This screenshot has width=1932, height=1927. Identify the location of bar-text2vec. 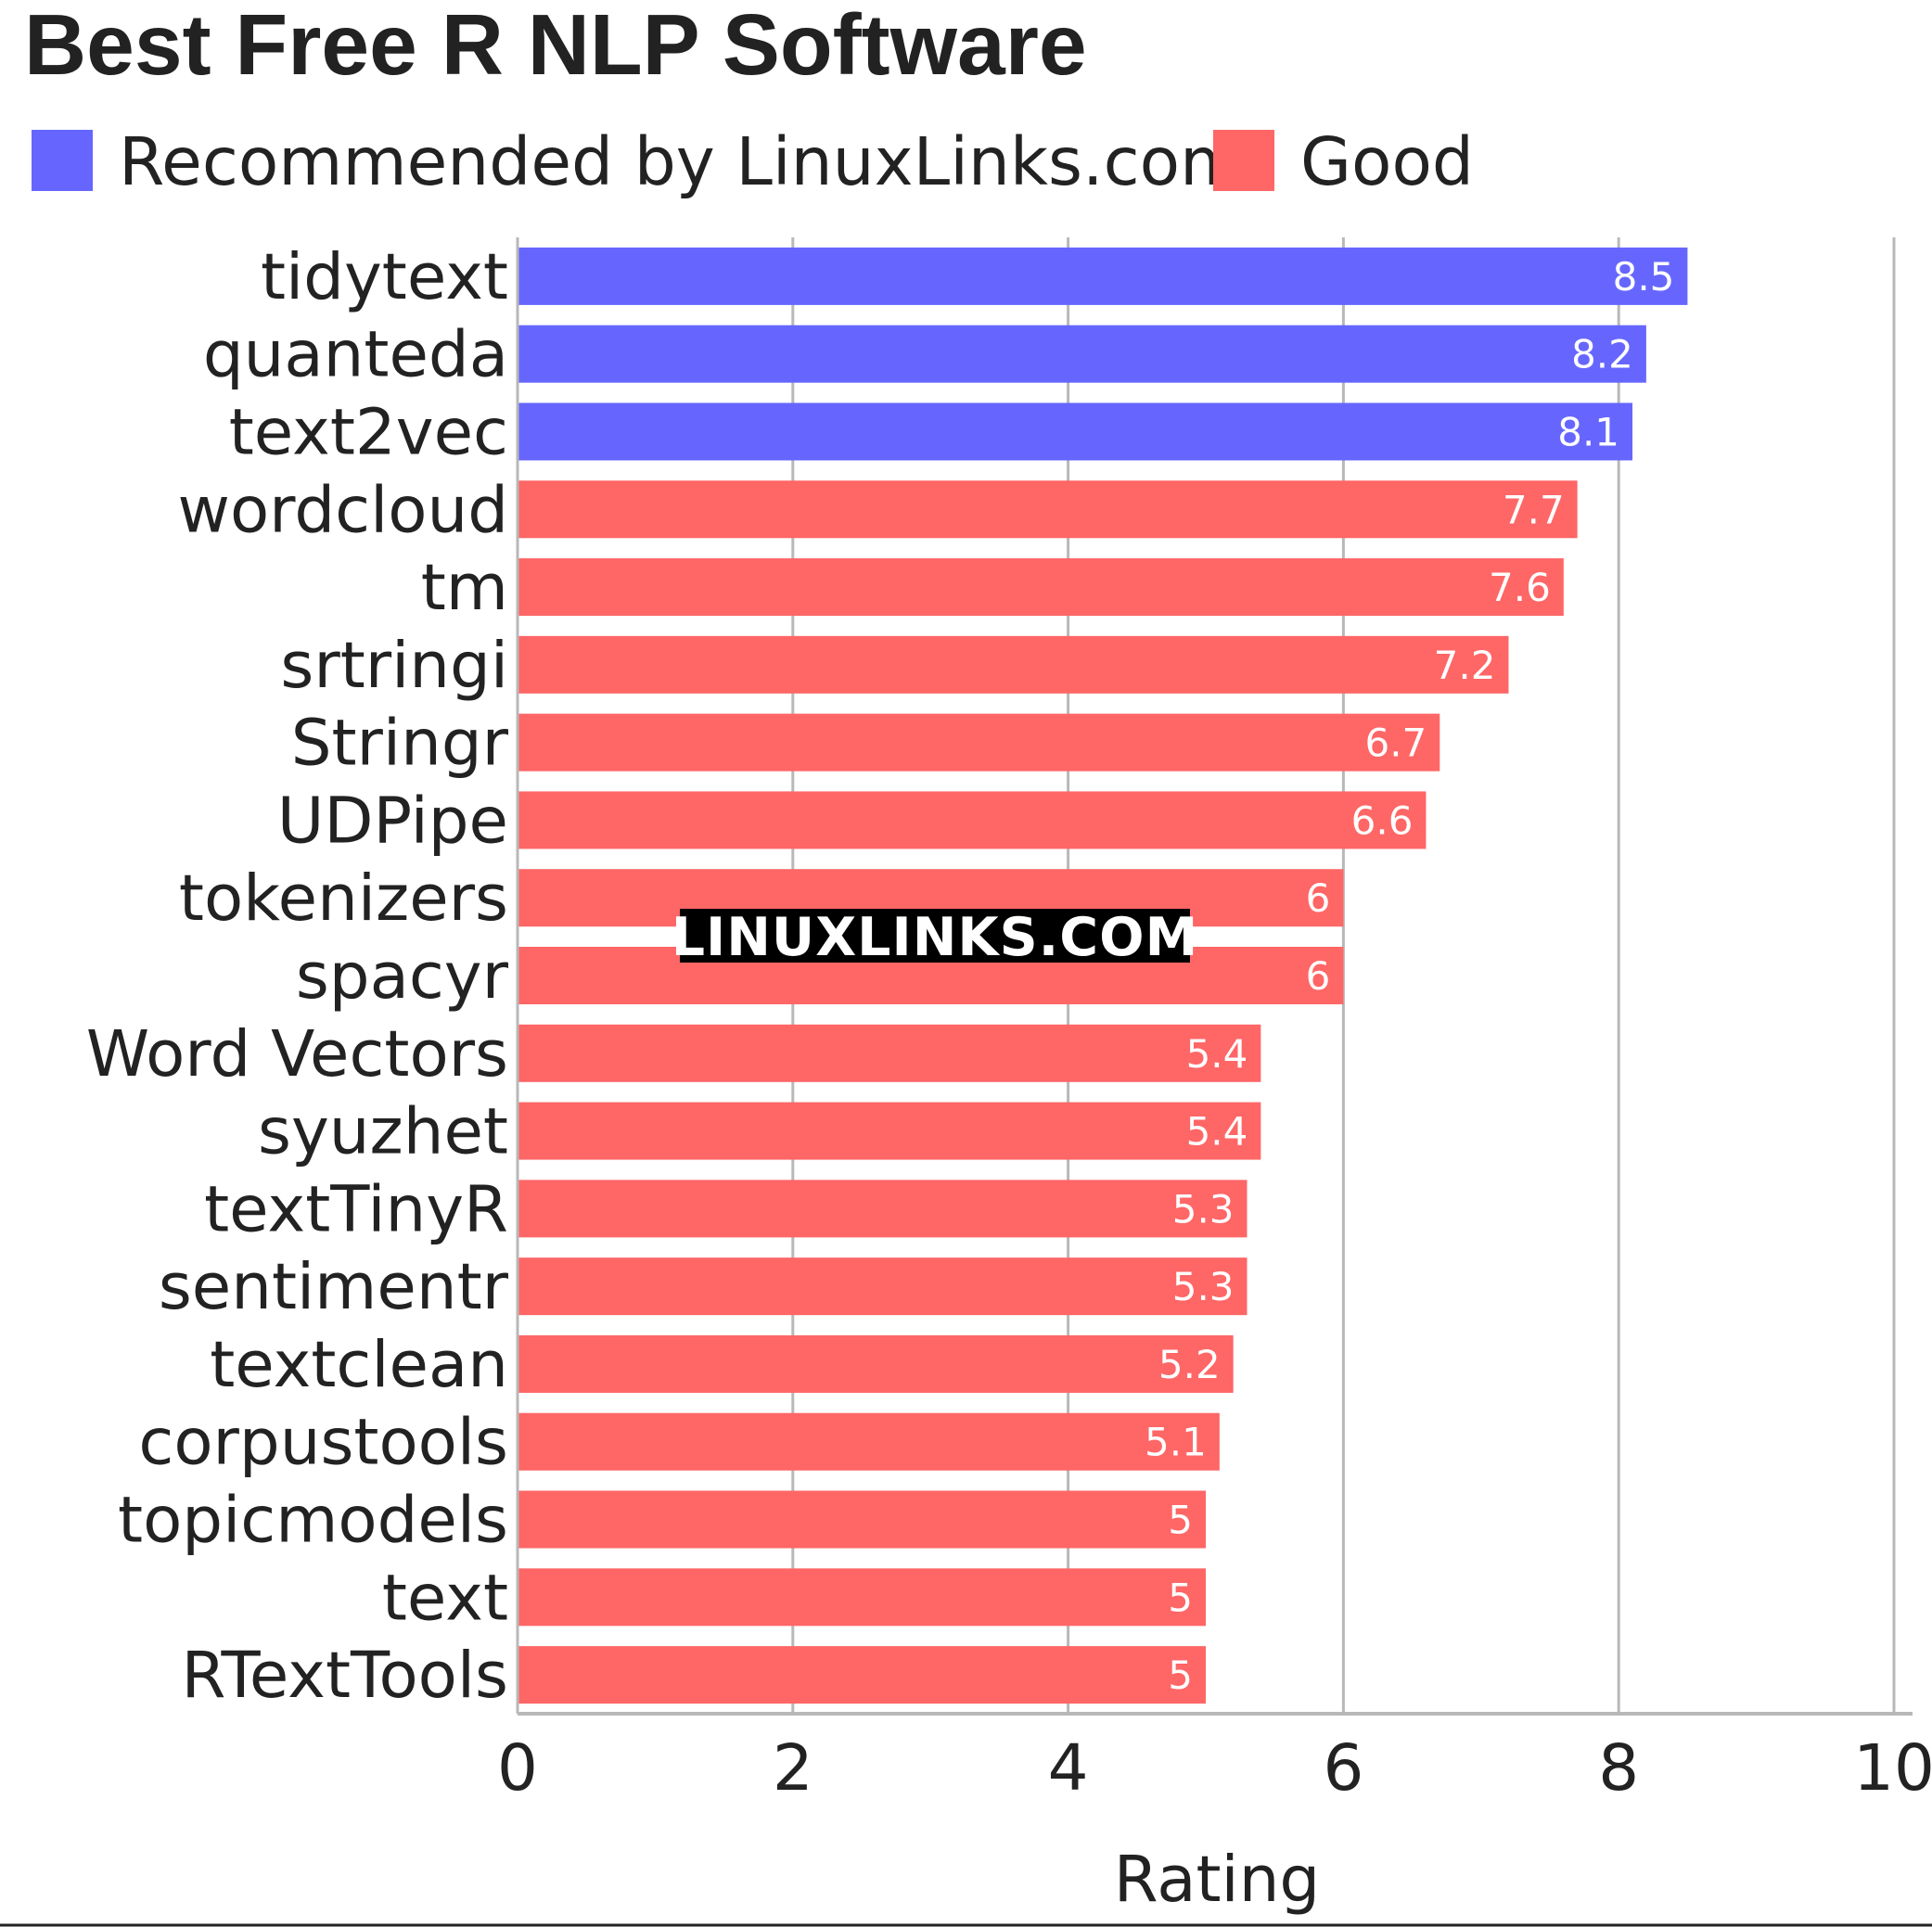
(1075, 431).